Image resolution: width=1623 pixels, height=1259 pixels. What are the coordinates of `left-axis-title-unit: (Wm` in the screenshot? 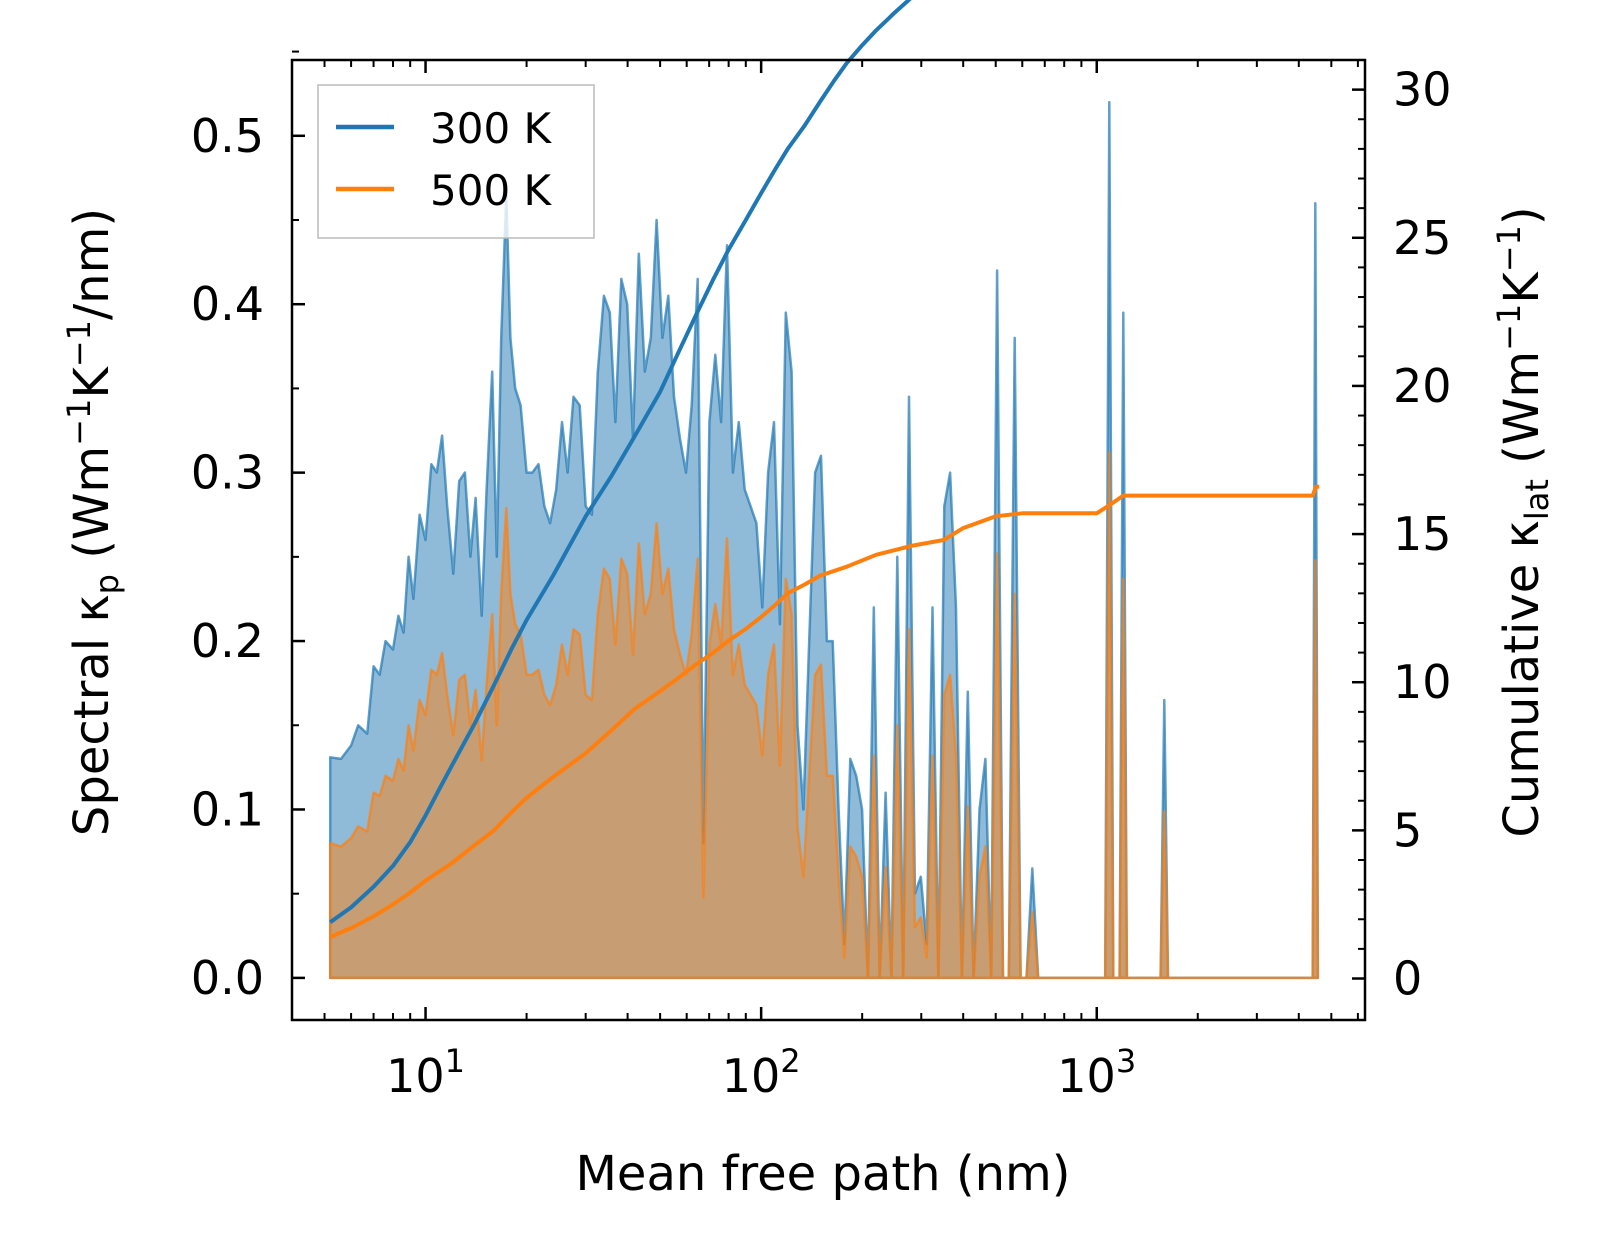 It's located at (92, 510).